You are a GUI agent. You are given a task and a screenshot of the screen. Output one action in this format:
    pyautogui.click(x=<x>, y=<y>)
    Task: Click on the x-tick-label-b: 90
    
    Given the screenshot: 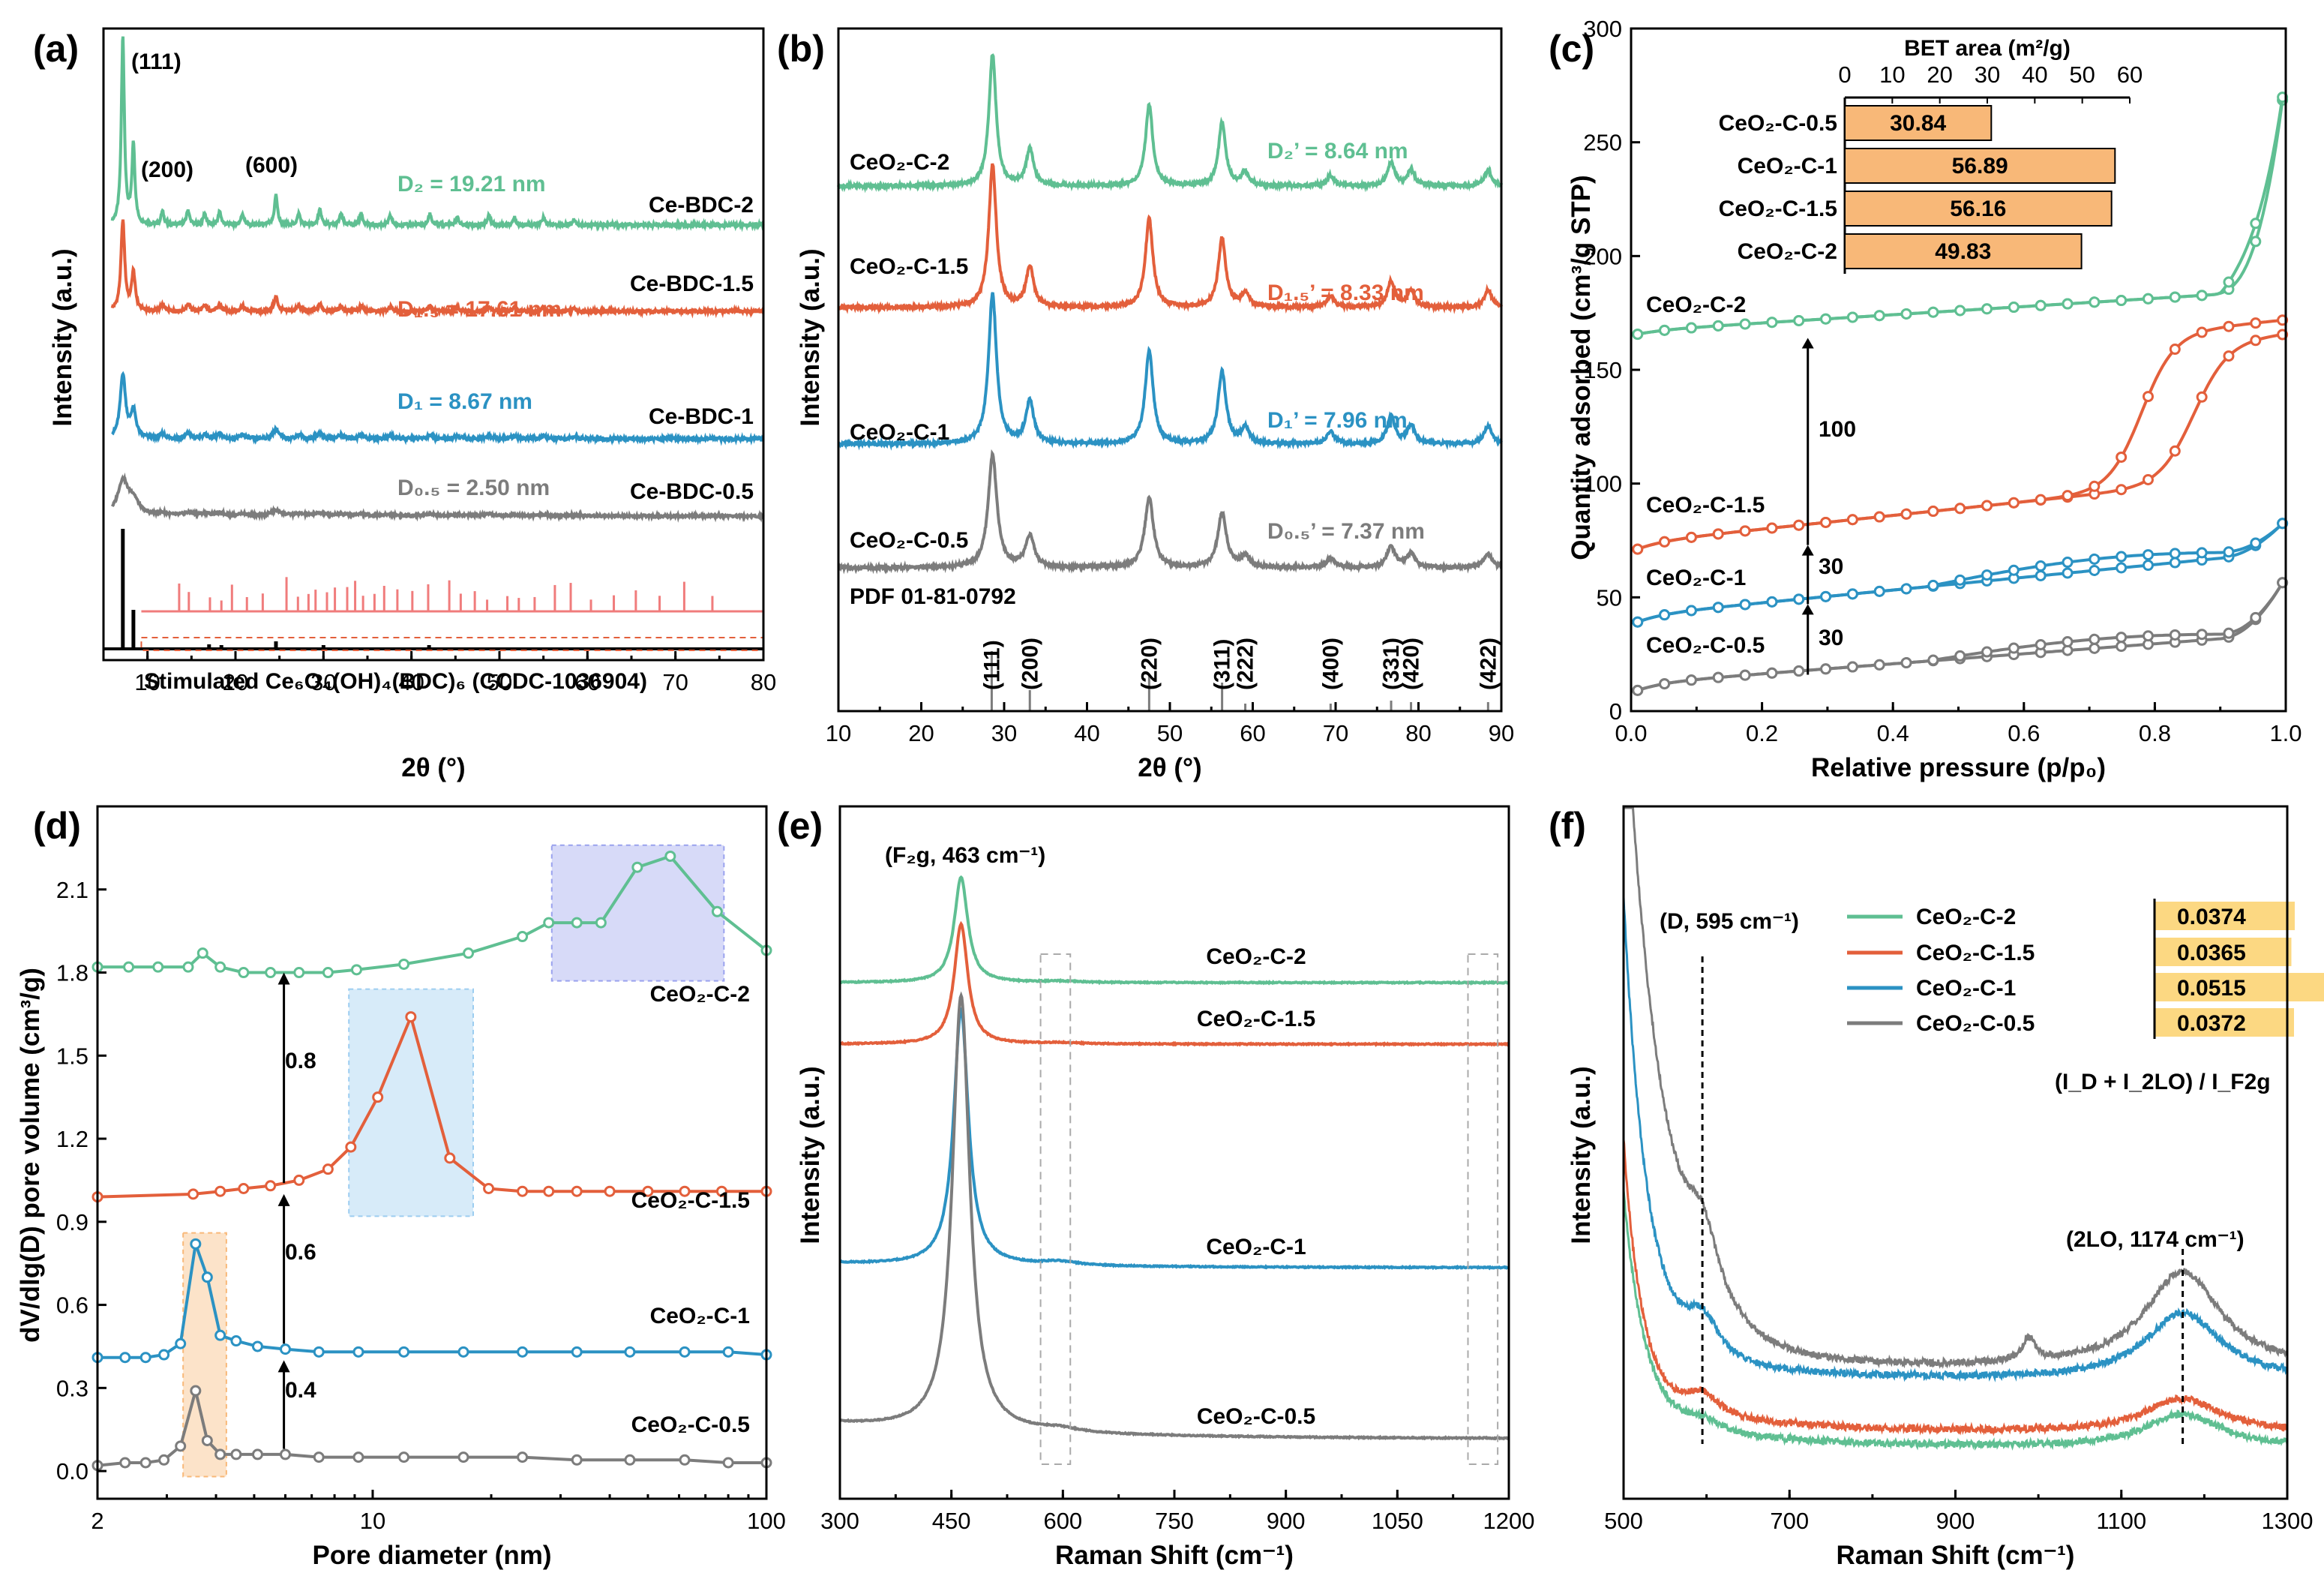 What is the action you would take?
    pyautogui.click(x=1501, y=733)
    